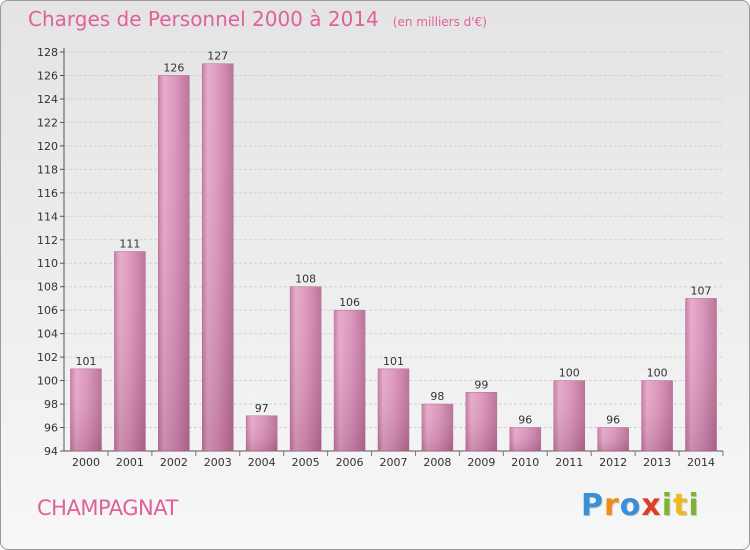 This screenshot has width=750, height=550. I want to click on y-tick-label: 102, so click(47, 357).